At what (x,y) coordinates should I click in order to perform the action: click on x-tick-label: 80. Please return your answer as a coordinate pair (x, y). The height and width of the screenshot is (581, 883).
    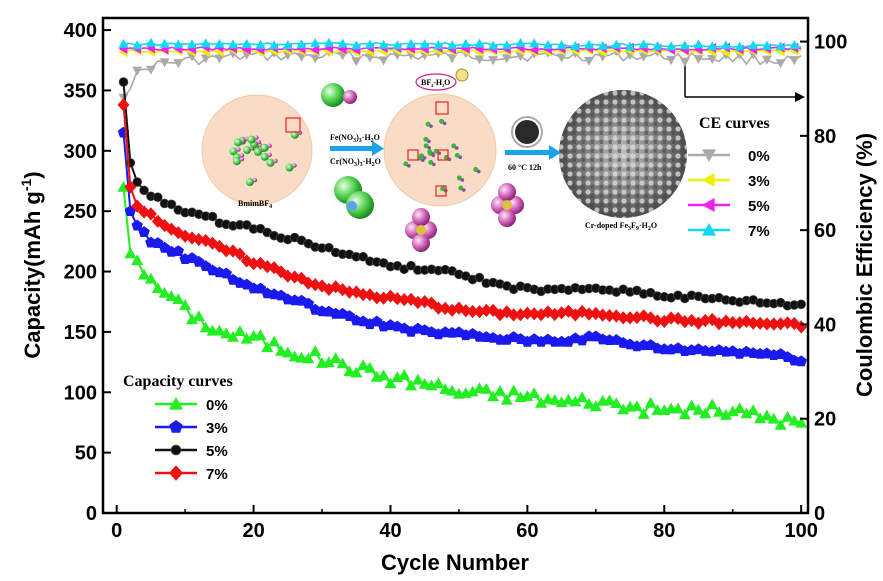
    Looking at the image, I should click on (664, 531).